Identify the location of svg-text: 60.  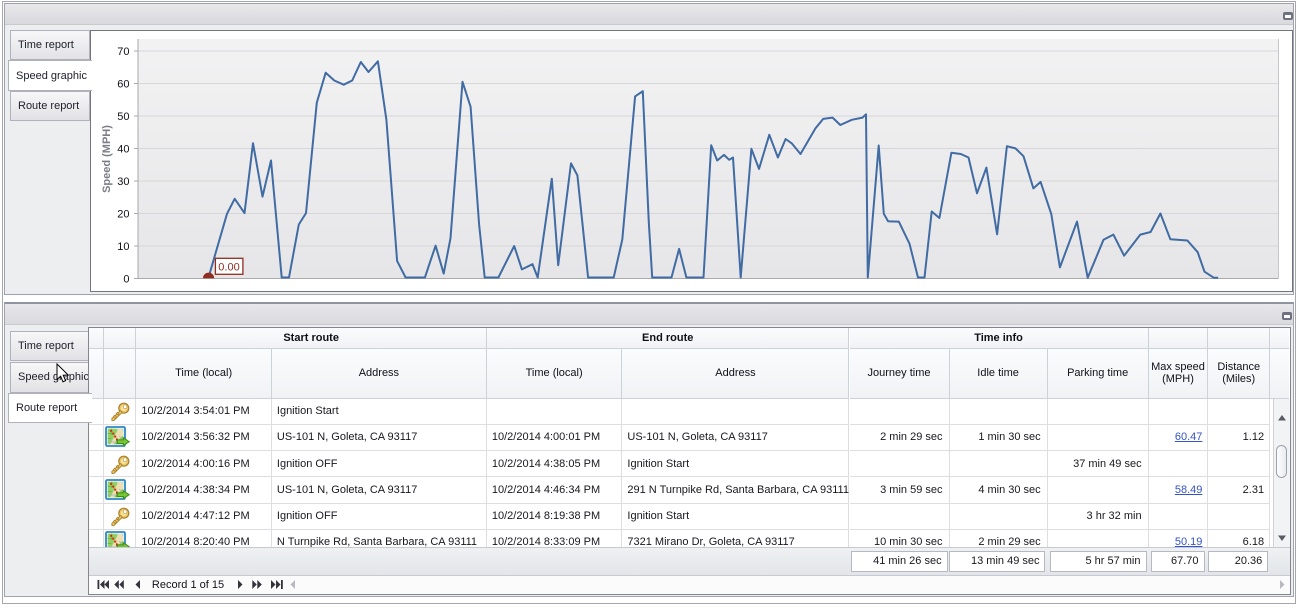
(123, 85).